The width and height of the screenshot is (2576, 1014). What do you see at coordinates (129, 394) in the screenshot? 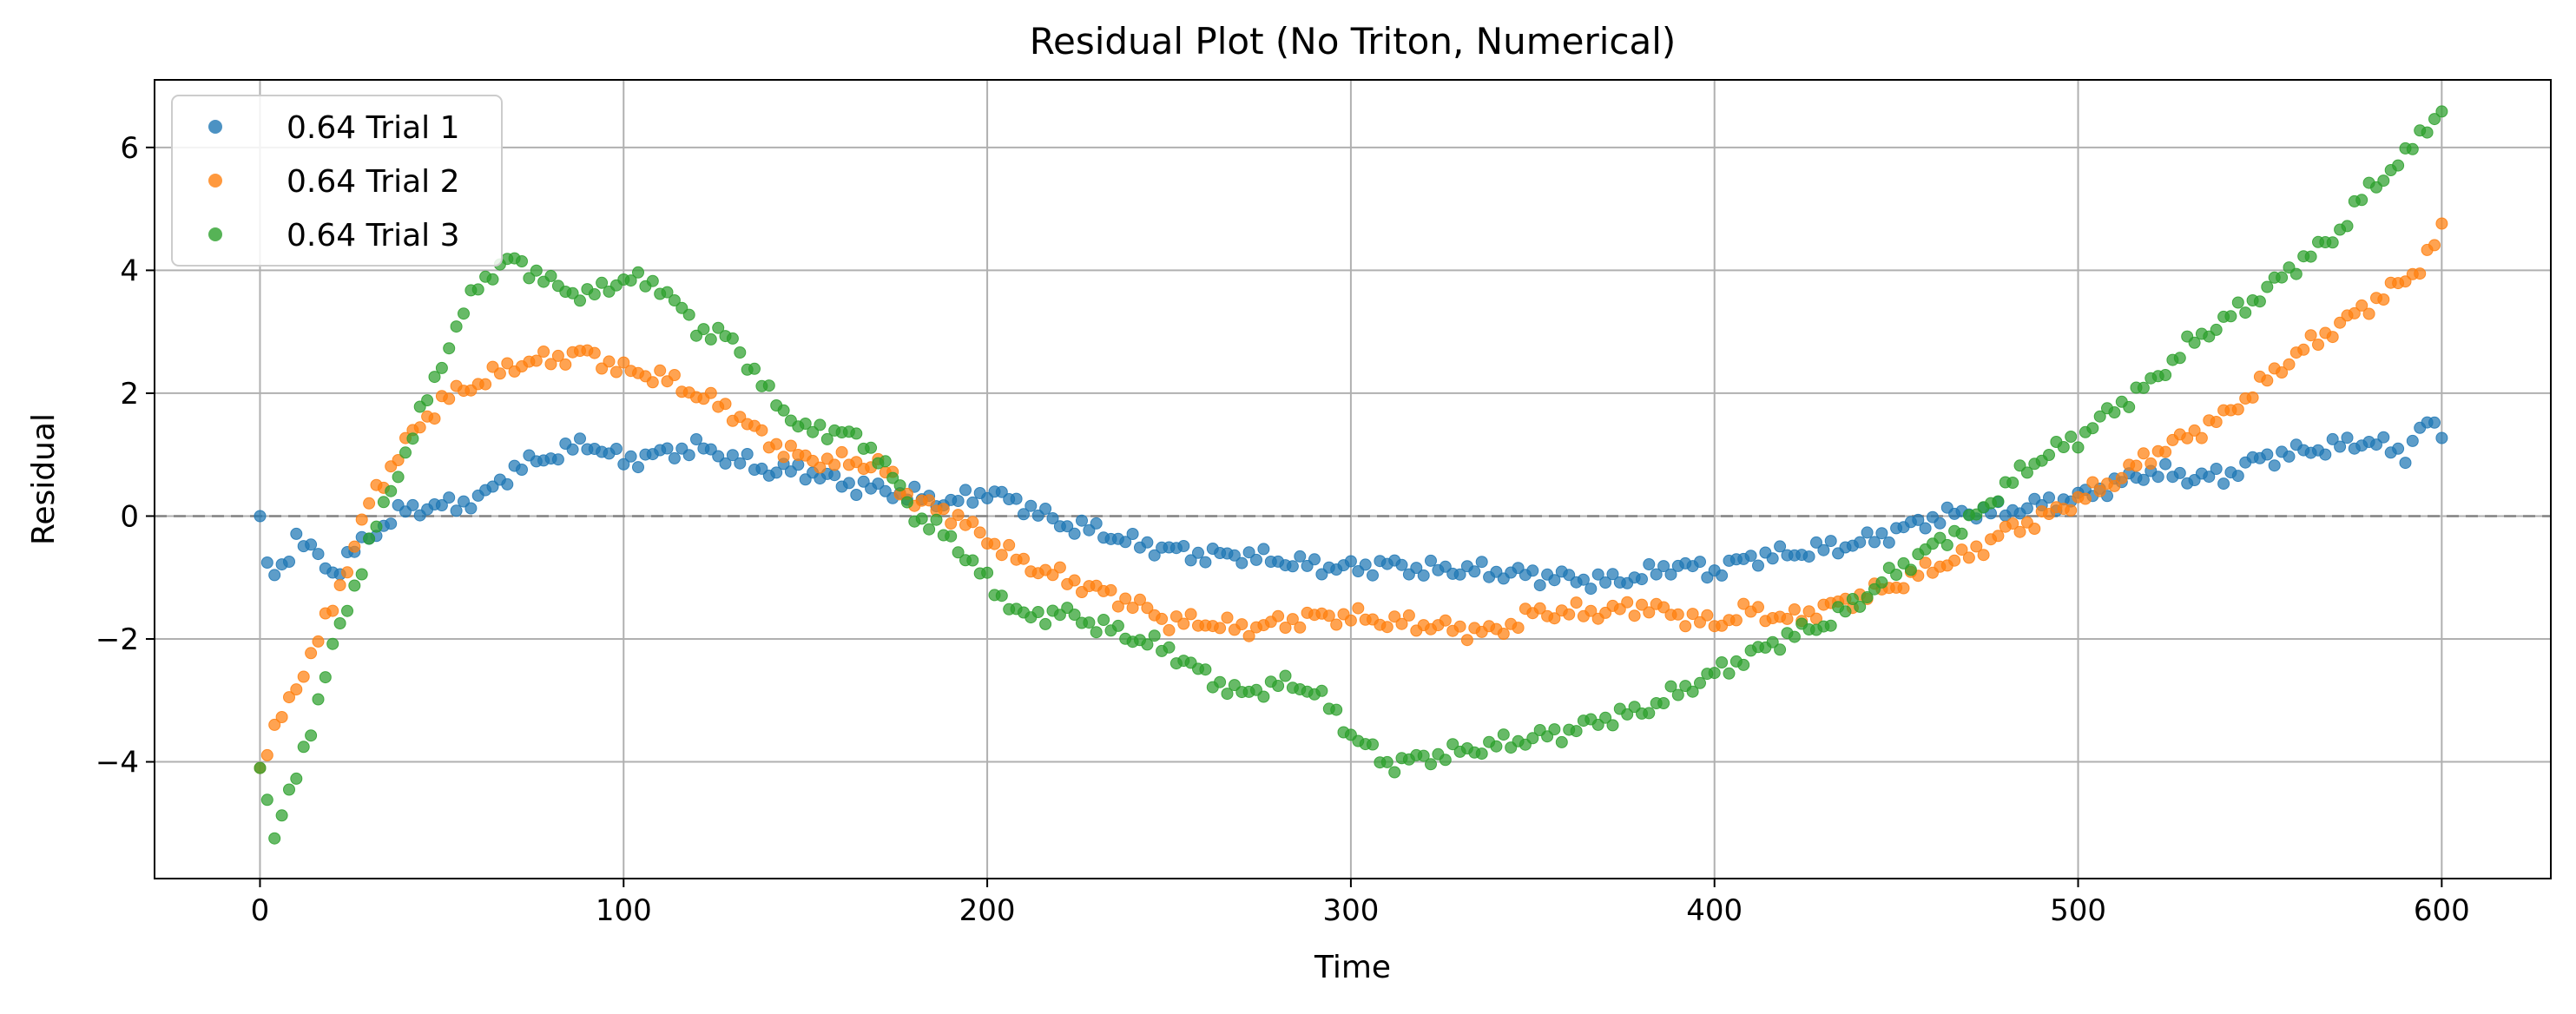
I see `y-tick-label: 2` at bounding box center [129, 394].